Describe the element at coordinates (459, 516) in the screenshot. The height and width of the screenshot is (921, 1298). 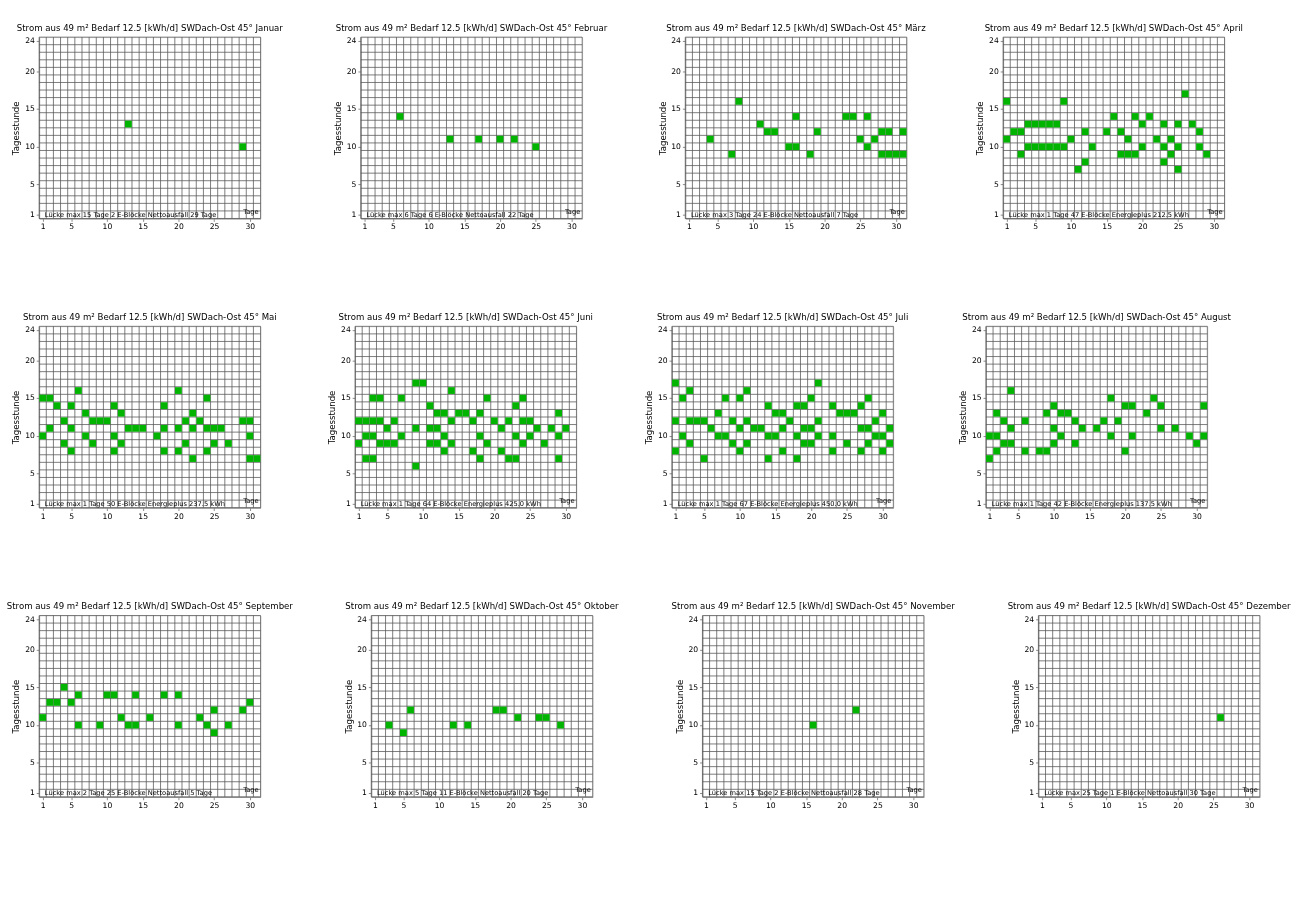
I see `x-tick-label: 15` at that location.